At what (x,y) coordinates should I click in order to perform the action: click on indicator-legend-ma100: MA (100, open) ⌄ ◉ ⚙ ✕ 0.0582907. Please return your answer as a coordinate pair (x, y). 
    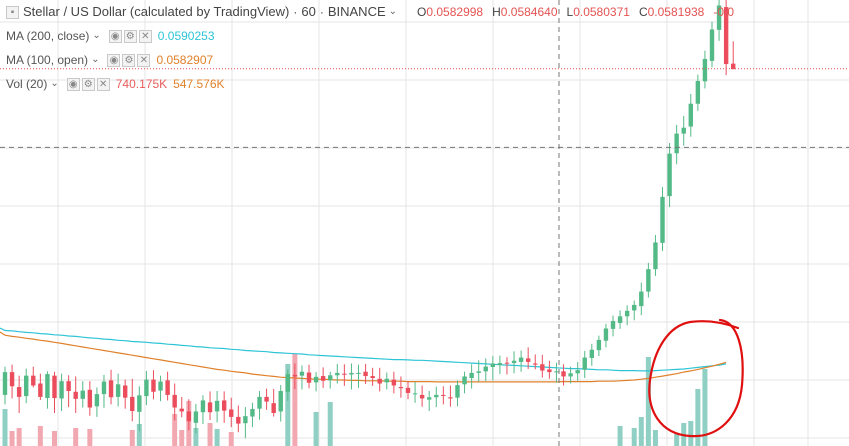
    Looking at the image, I should click on (109, 60).